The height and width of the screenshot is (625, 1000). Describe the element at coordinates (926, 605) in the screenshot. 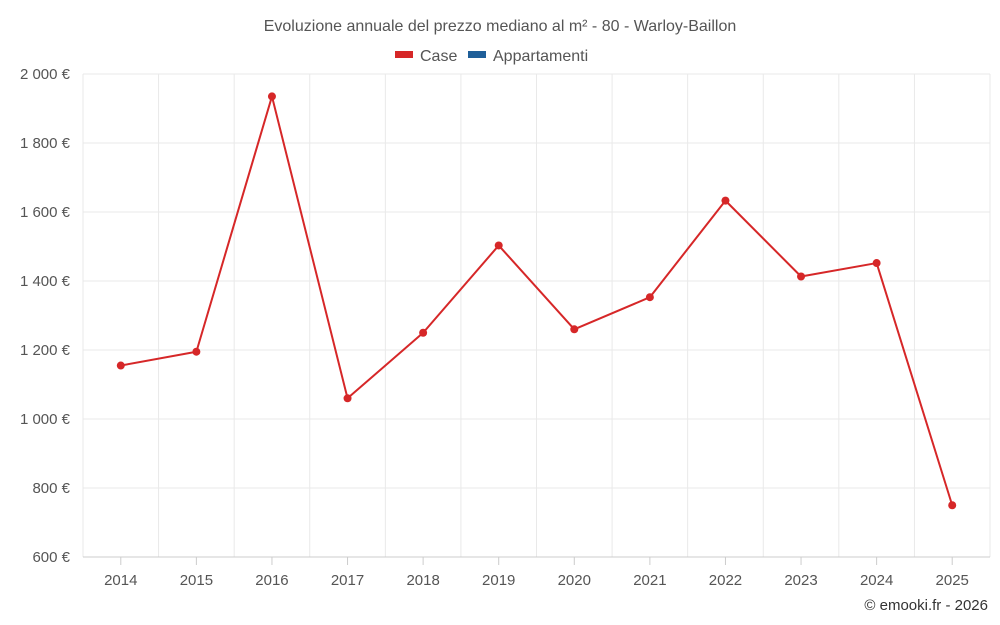

I see `credit-text: © emooki.fr - 2026` at that location.